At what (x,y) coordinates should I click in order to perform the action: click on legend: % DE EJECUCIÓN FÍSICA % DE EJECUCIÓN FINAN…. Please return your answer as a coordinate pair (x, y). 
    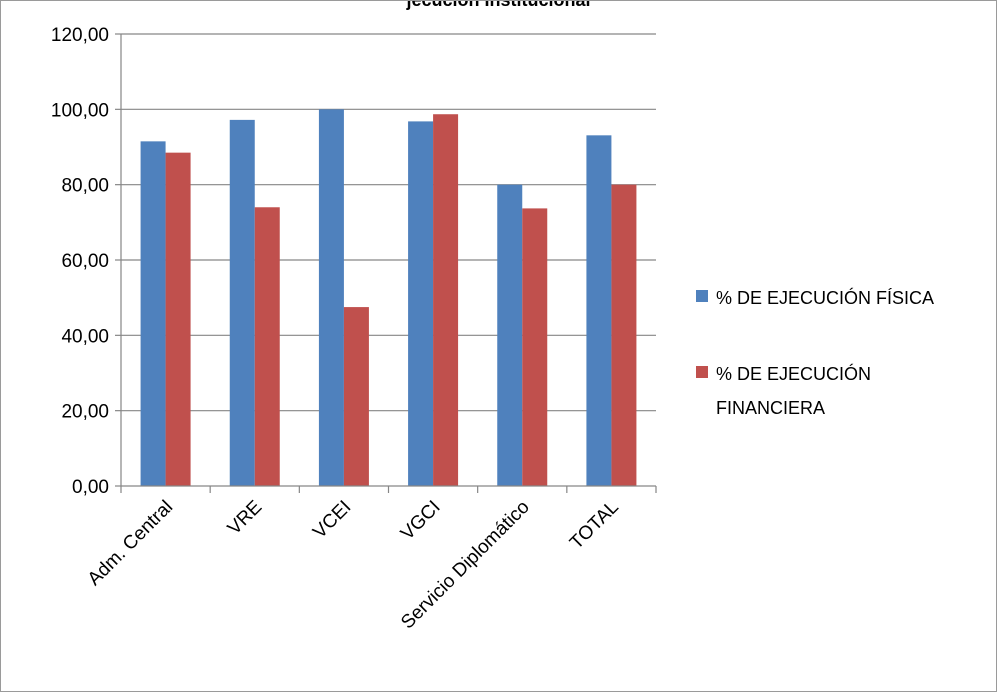
    Looking at the image, I should click on (815, 352).